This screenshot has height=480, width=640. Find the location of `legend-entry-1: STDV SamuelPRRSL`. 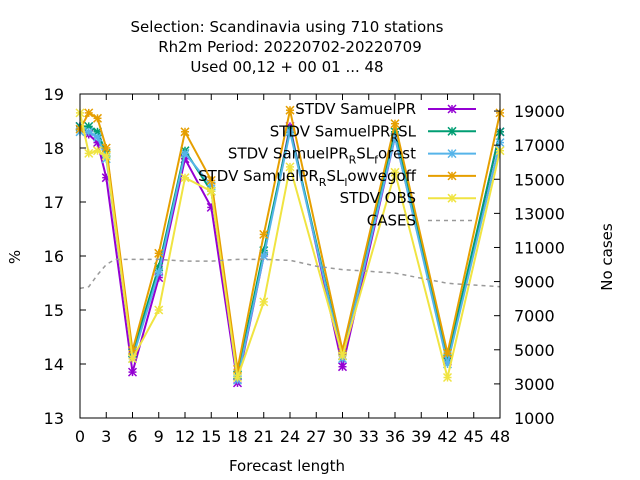

legend-entry-1: STDV SamuelPRRSL is located at coordinates (373, 133).